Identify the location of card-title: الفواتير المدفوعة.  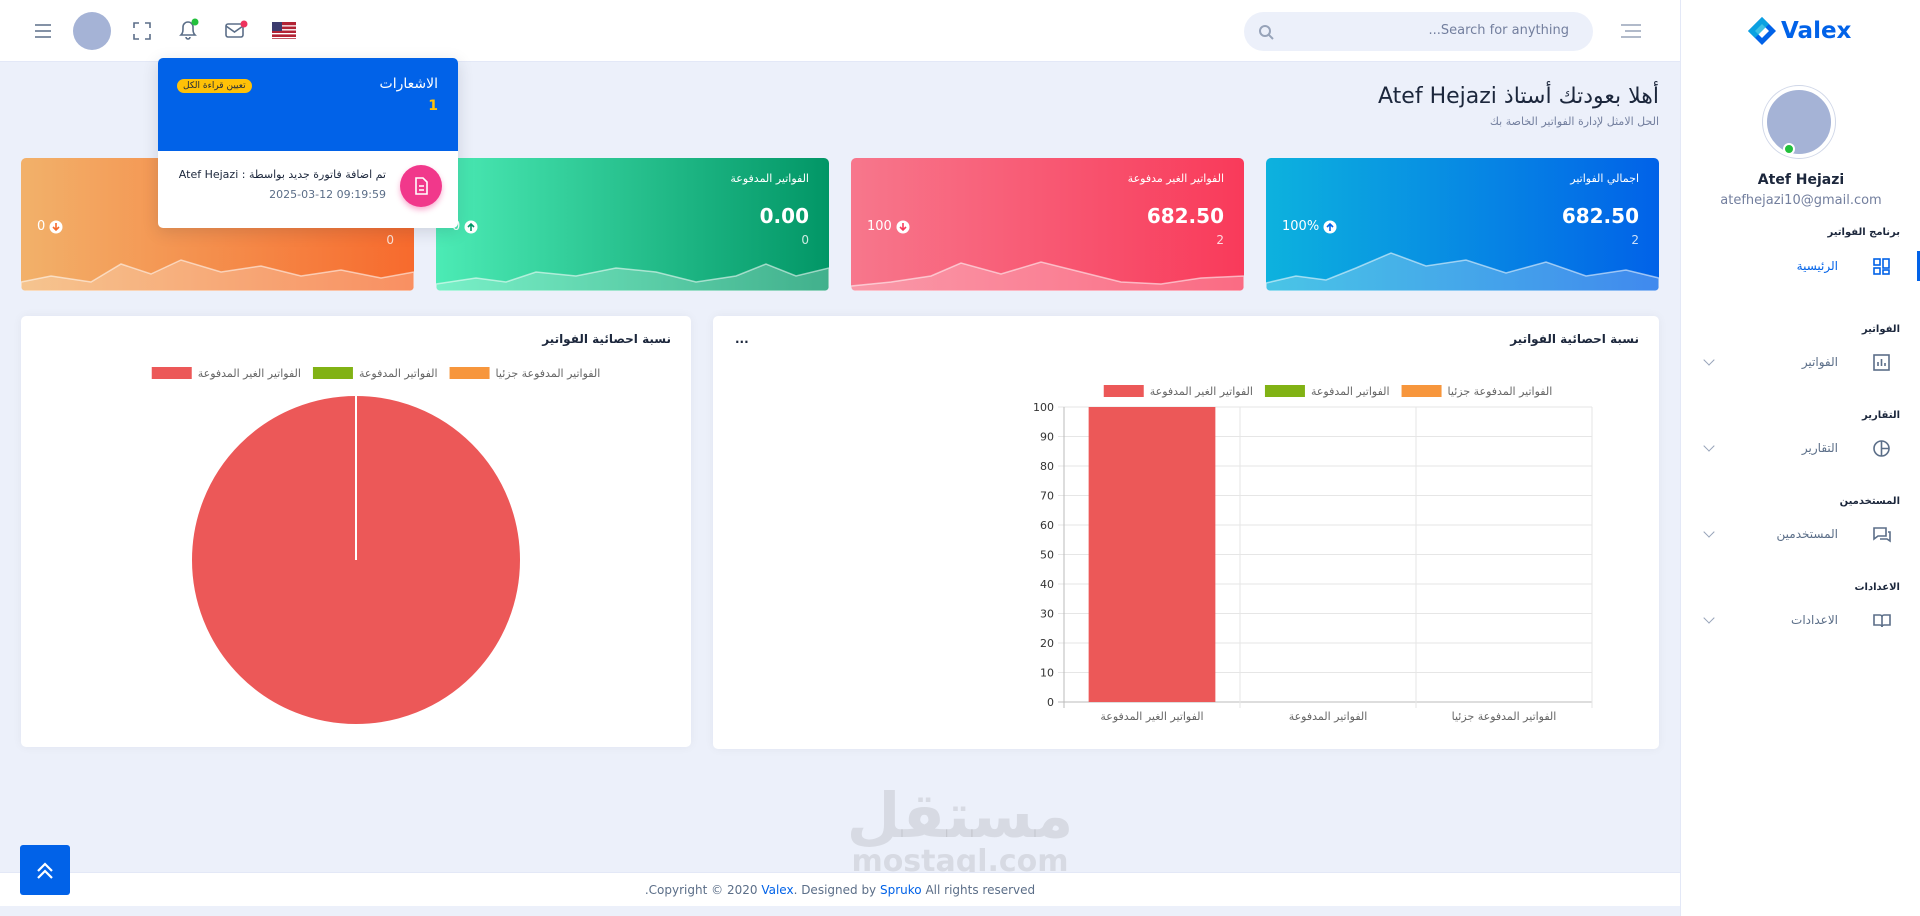
(769, 178).